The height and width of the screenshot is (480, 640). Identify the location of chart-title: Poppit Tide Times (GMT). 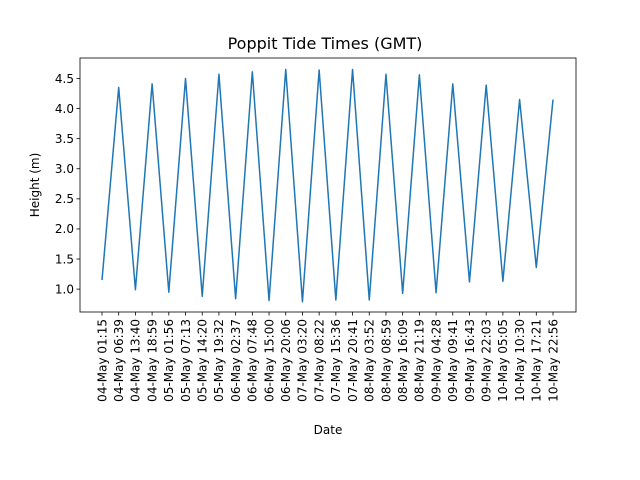
(325, 43).